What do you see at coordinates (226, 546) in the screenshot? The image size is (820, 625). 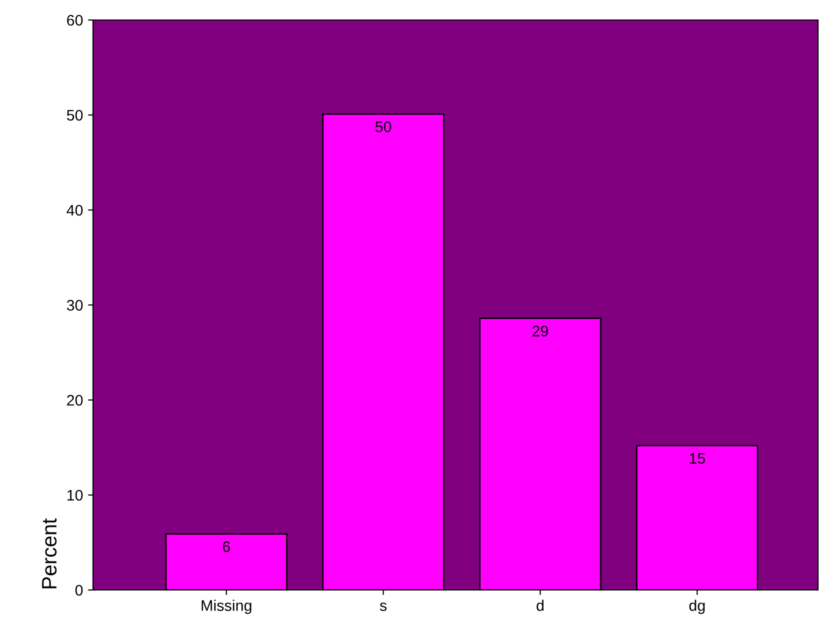 I see `data-label: 6` at bounding box center [226, 546].